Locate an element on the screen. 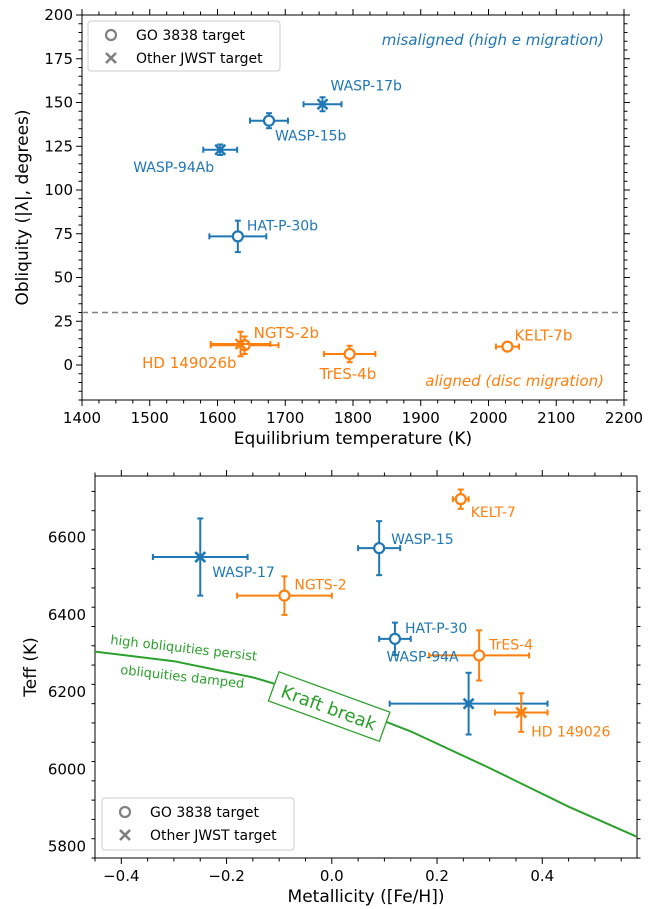  y-tick-label: 200 is located at coordinates (58, 15).